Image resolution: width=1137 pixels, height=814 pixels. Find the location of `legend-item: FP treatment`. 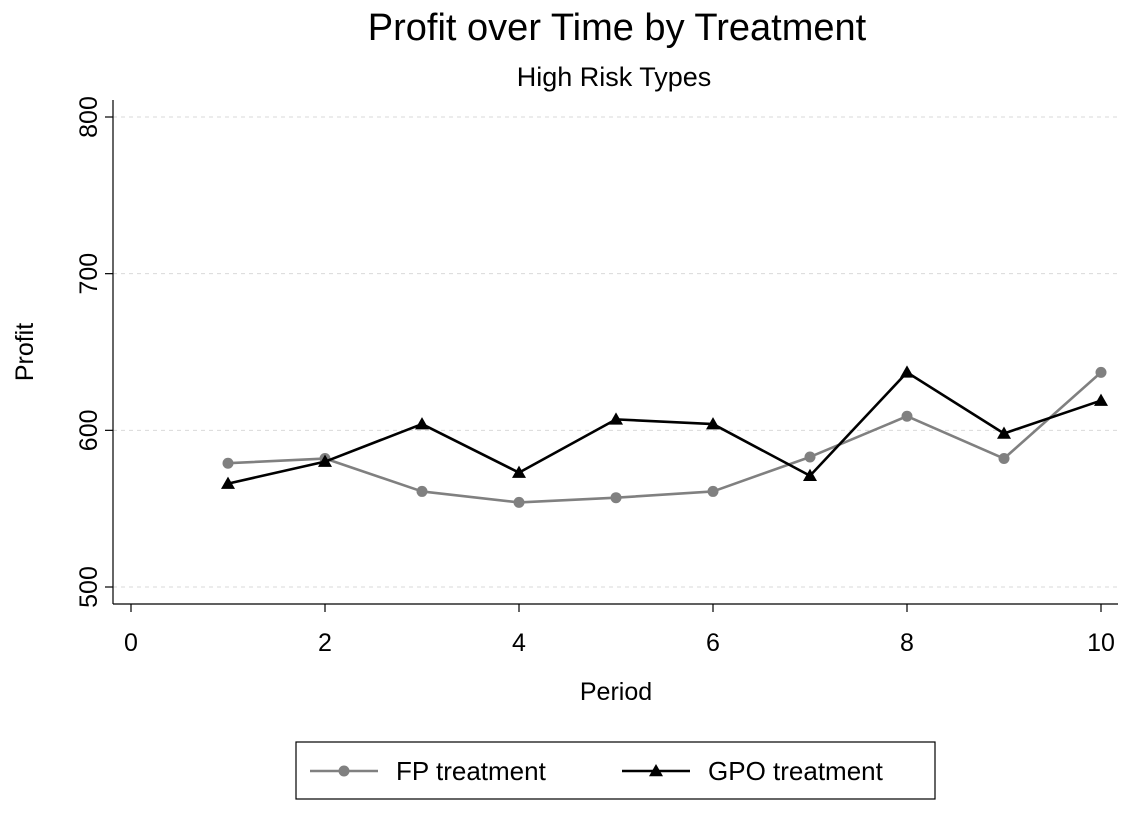

legend-item: FP treatment is located at coordinates (428, 771).